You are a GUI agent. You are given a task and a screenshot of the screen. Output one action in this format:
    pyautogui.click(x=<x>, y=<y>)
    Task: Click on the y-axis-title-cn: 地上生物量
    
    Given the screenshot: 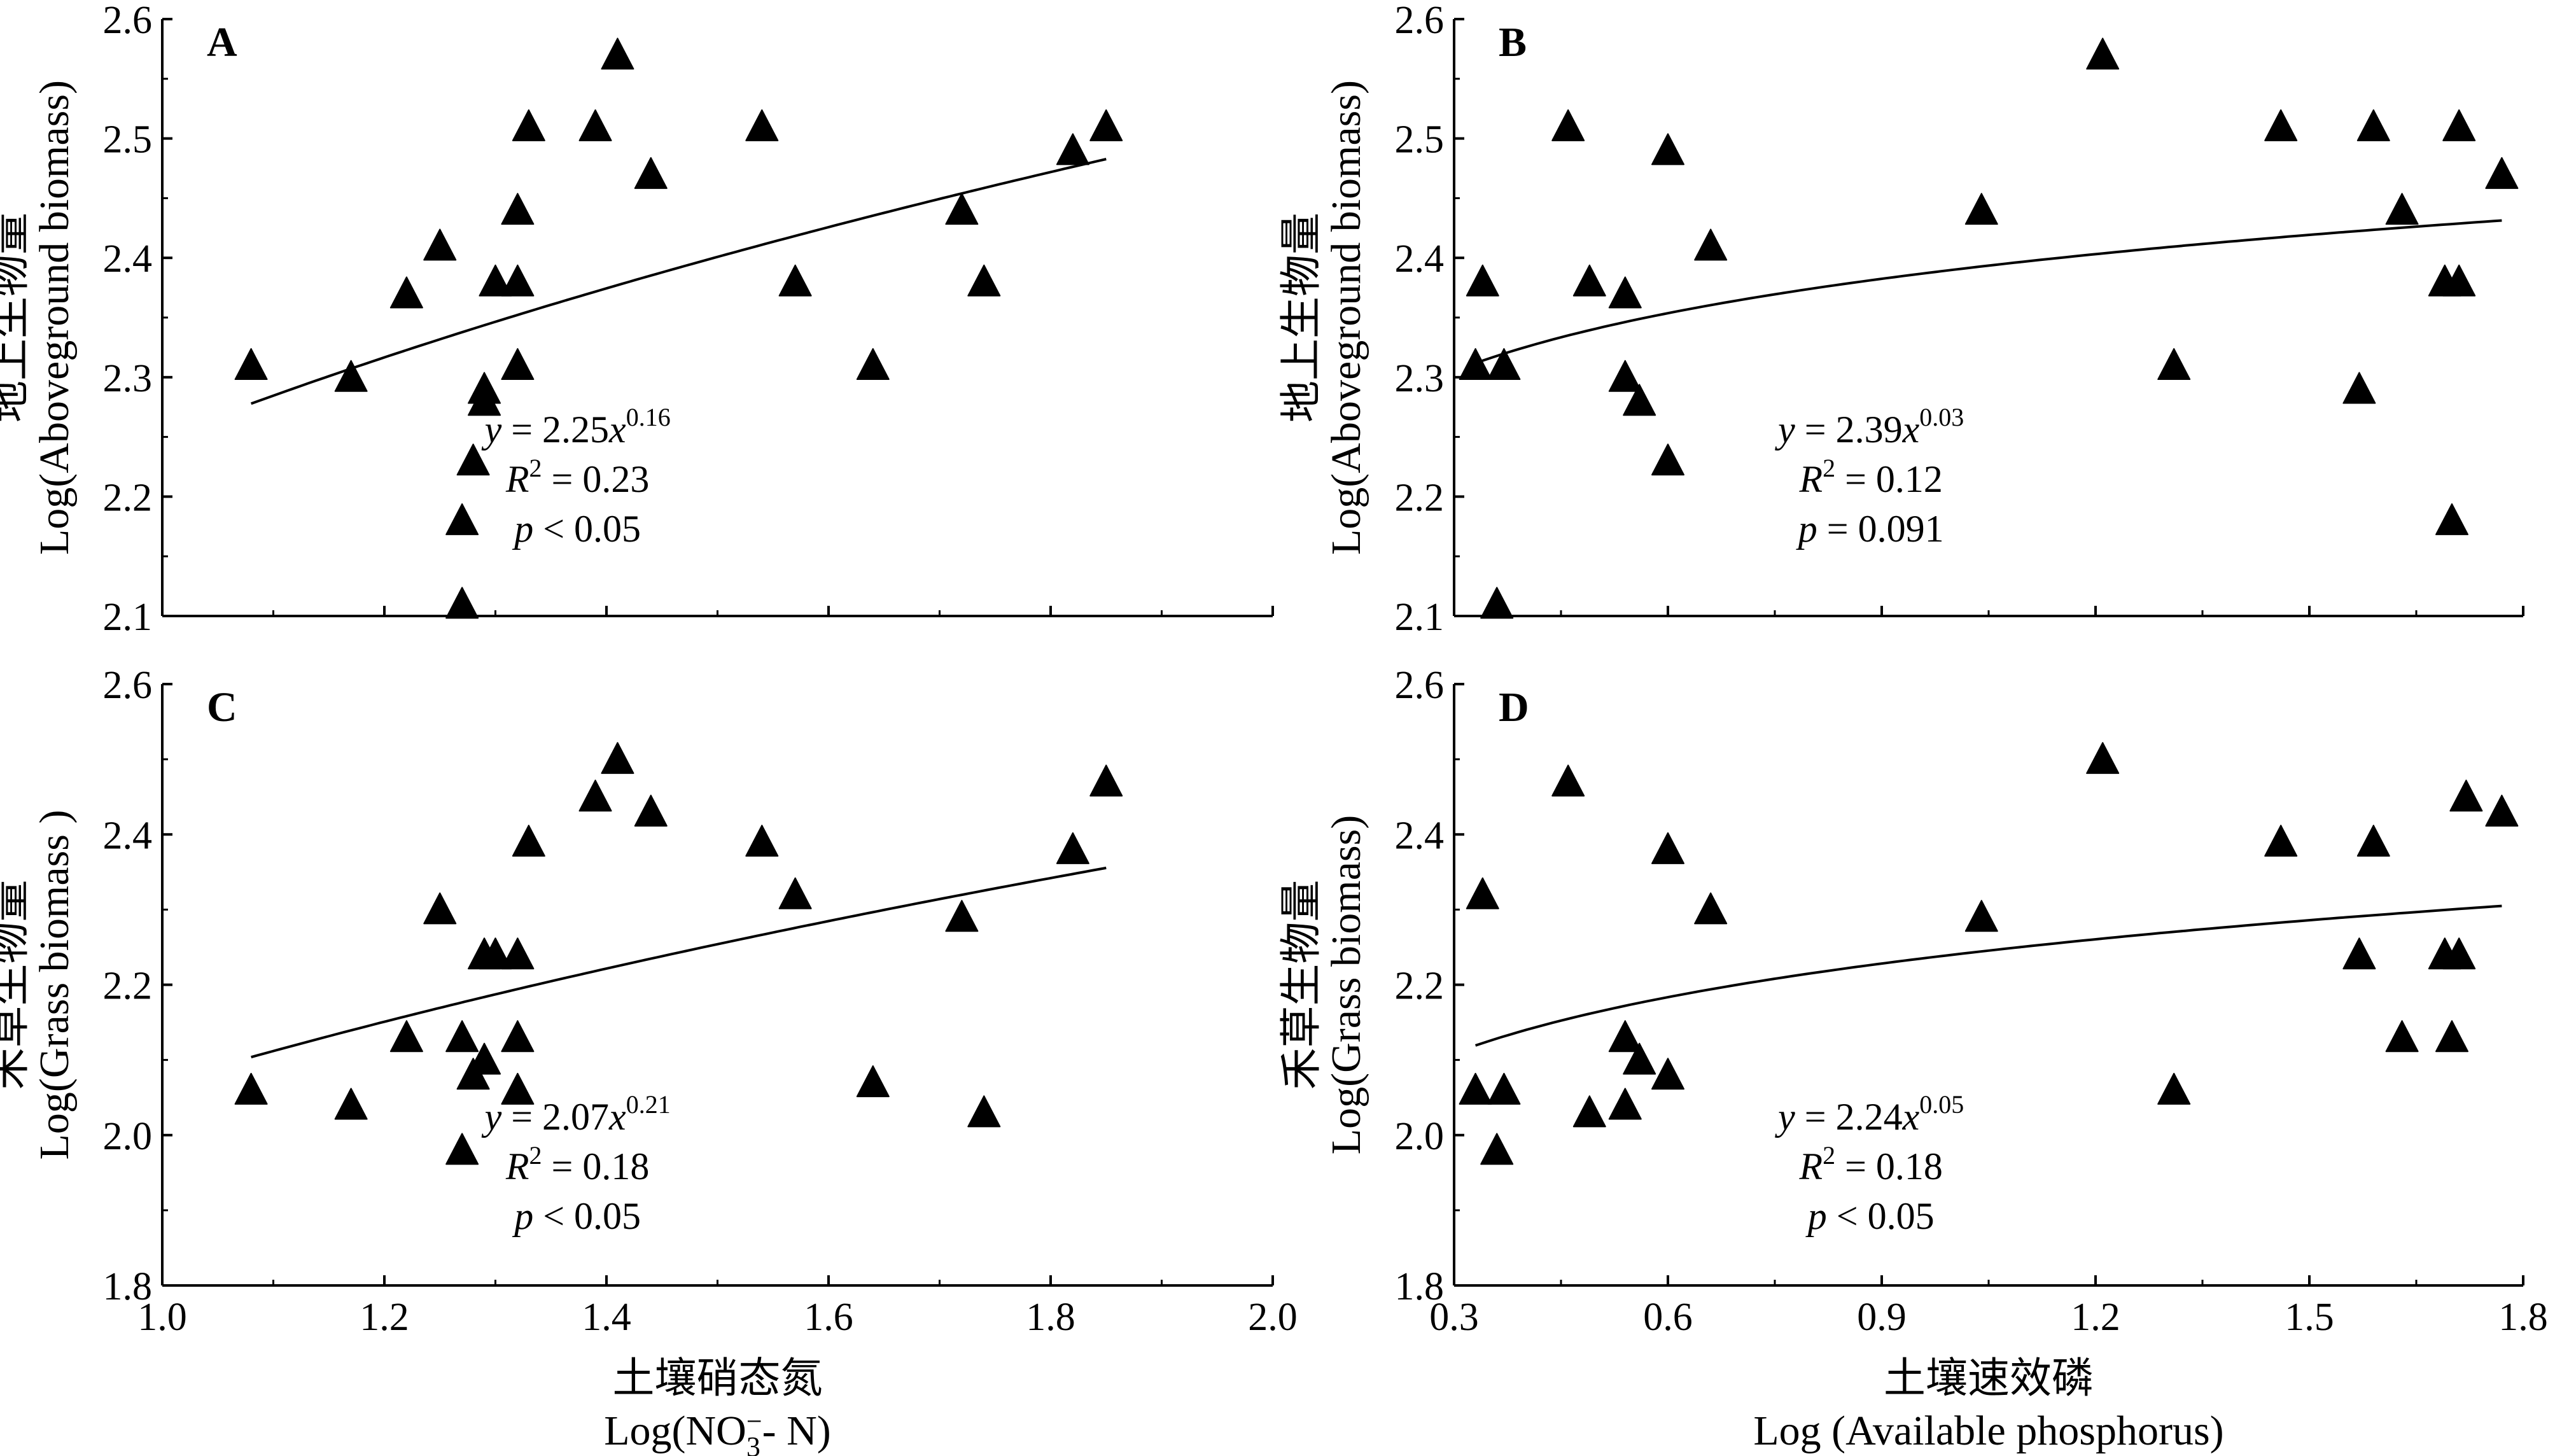 What is the action you would take?
    pyautogui.click(x=1301, y=318)
    